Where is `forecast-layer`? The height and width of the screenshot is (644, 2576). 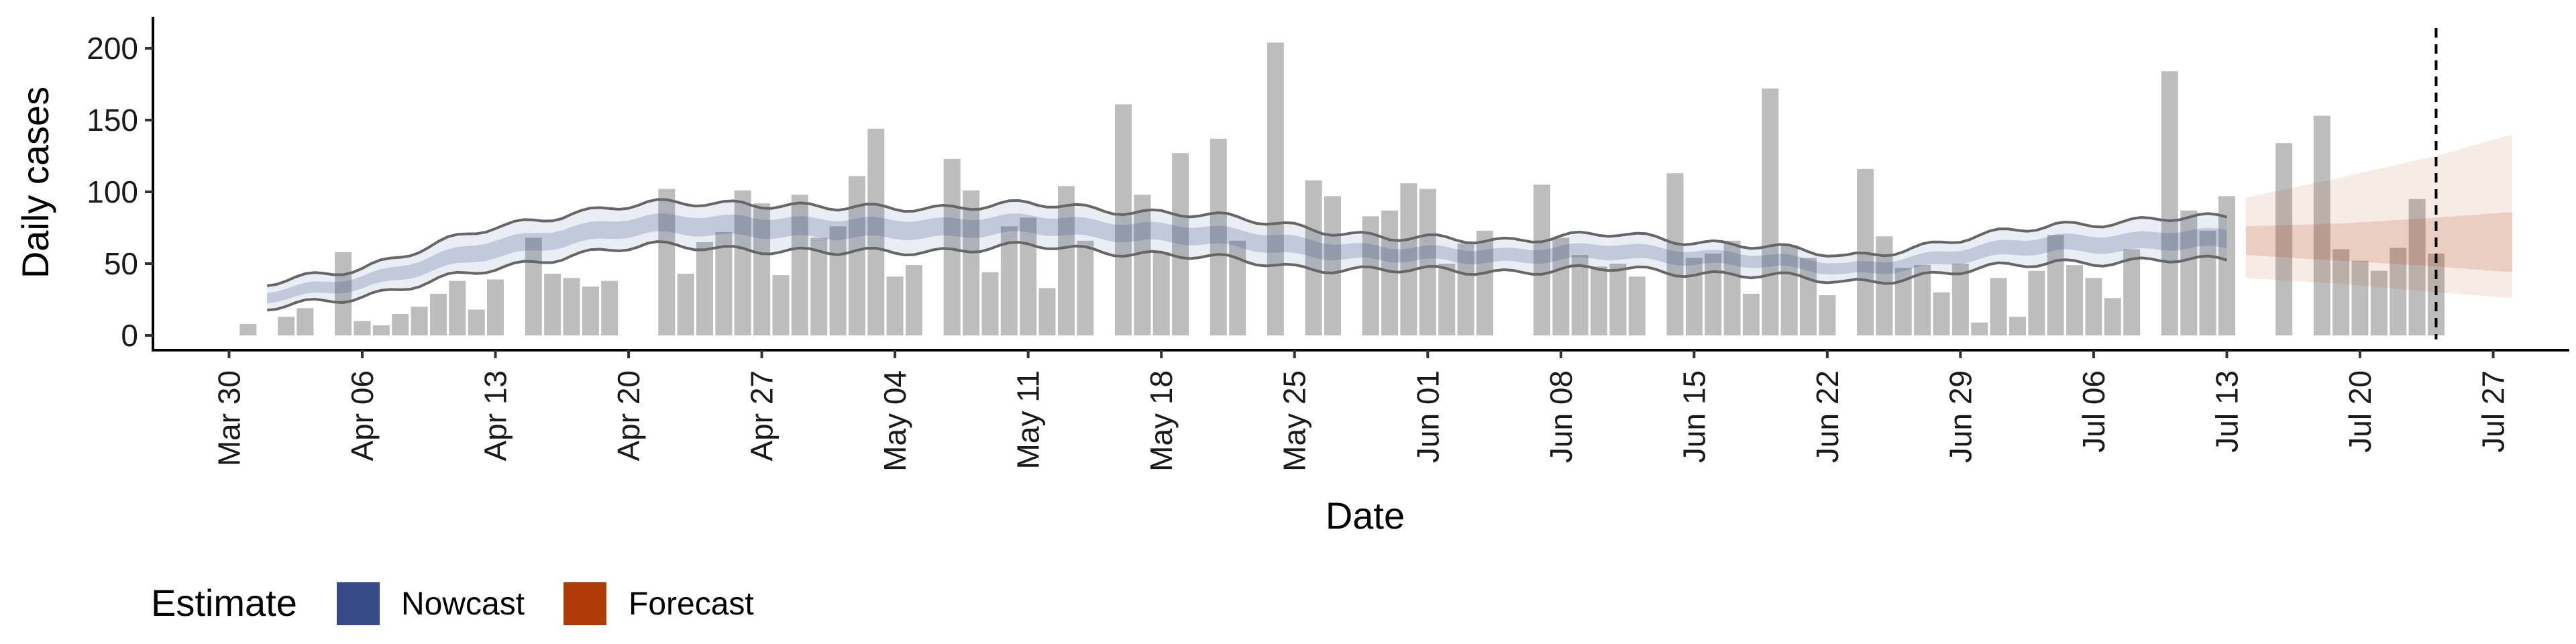 forecast-layer is located at coordinates (2378, 216).